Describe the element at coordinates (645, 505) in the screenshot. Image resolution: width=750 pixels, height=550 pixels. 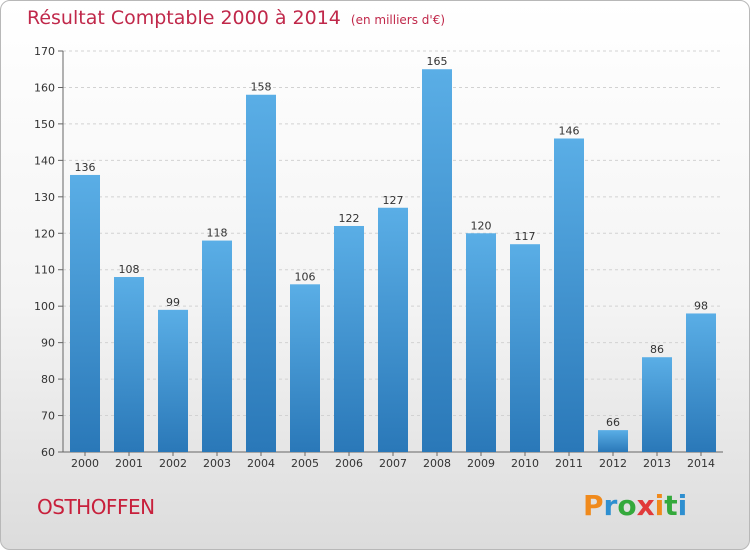
I see `logo-letter: x` at that location.